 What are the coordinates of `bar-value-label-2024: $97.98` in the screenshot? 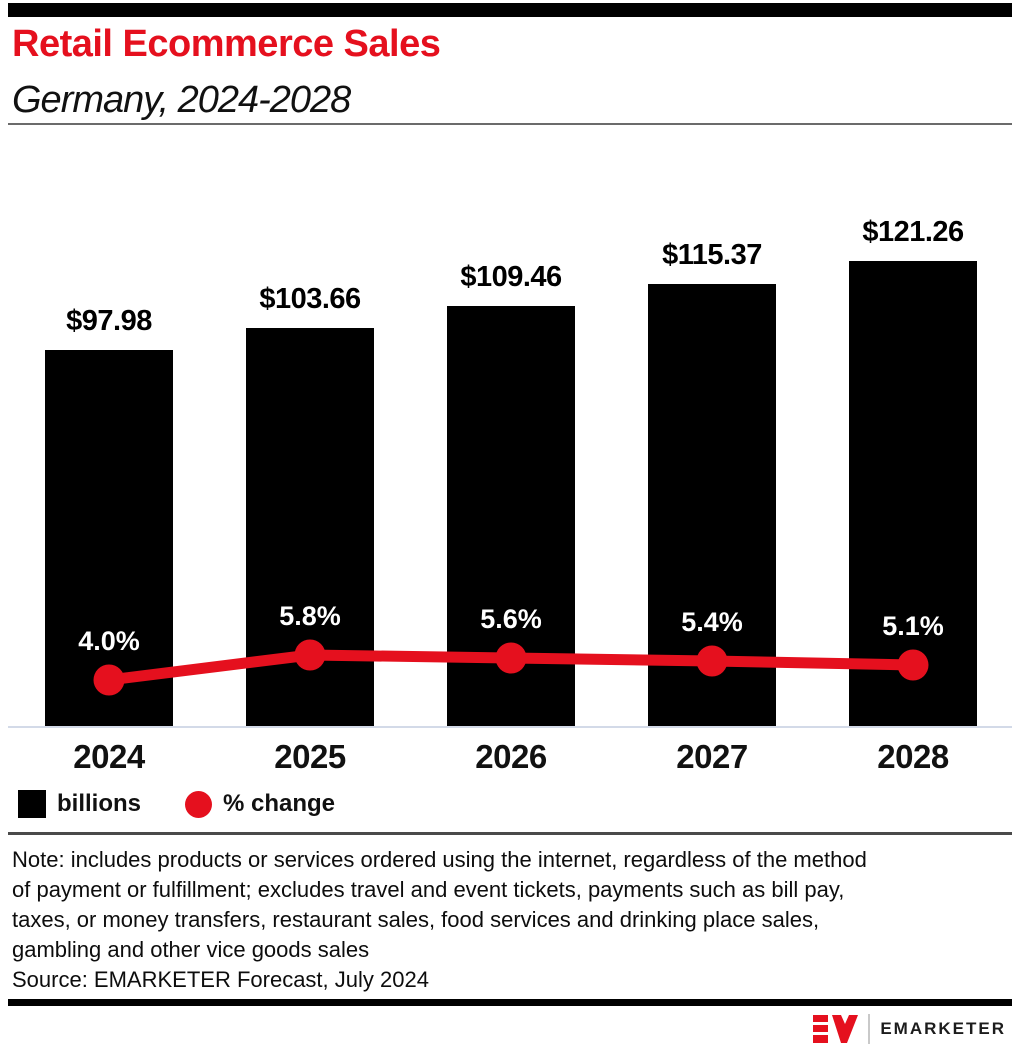 It's located at (109, 321).